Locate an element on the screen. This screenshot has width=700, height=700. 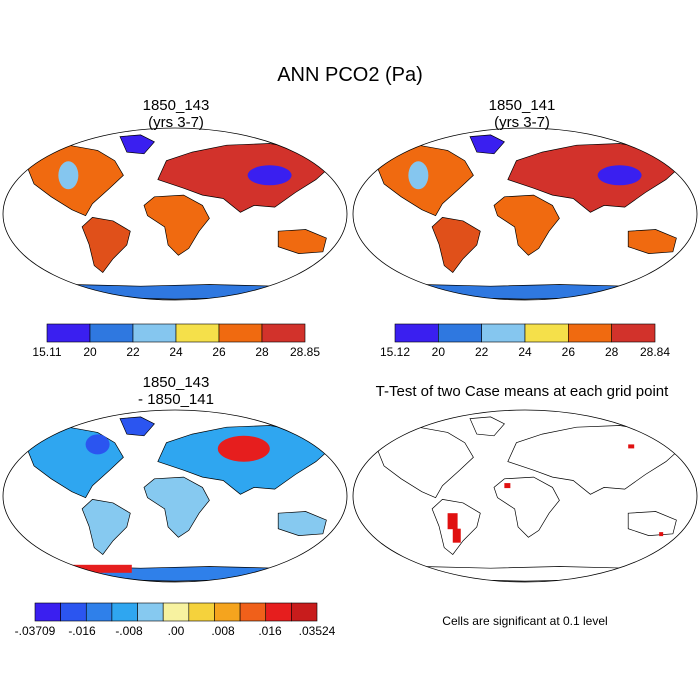
colorbar-2-tick-label: 22 is located at coordinates (481, 352).